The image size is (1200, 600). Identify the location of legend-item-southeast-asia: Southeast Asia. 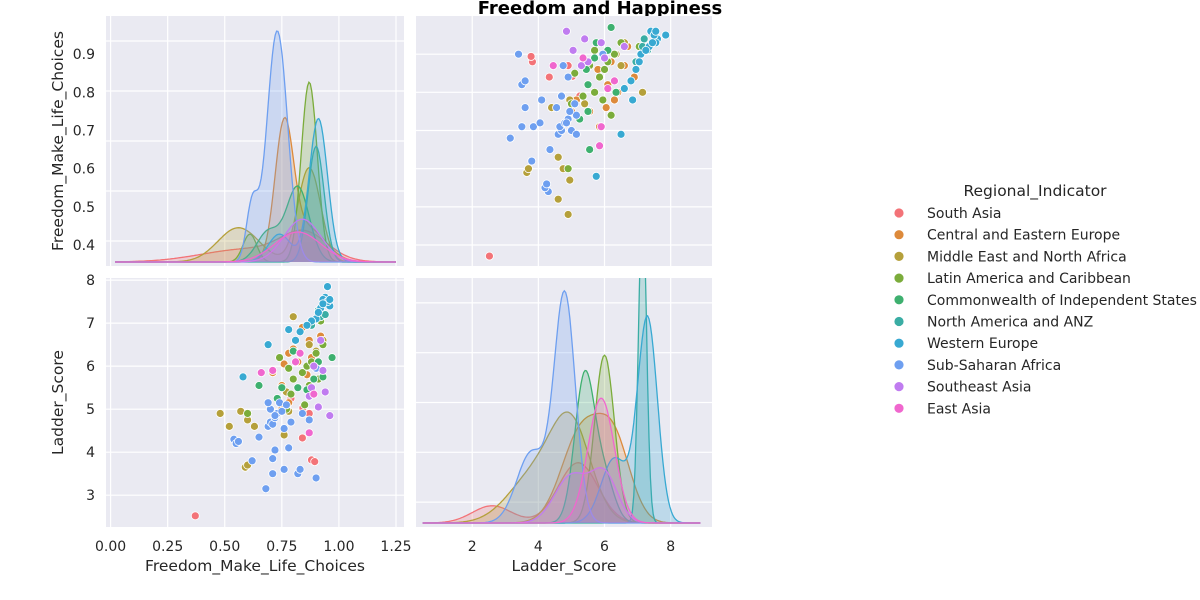
(962, 388).